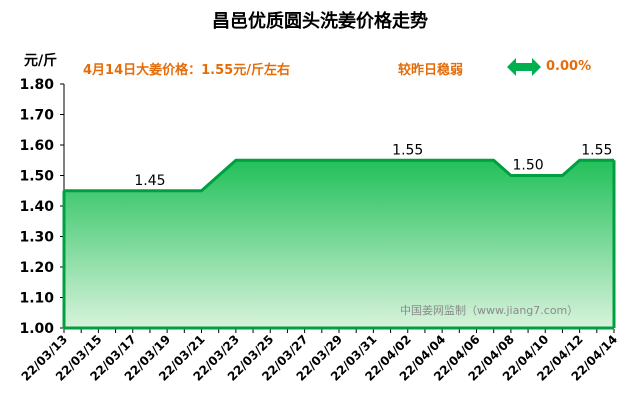 The width and height of the screenshot is (640, 410). I want to click on compare-label: 较昨日稳弱, so click(431, 70).